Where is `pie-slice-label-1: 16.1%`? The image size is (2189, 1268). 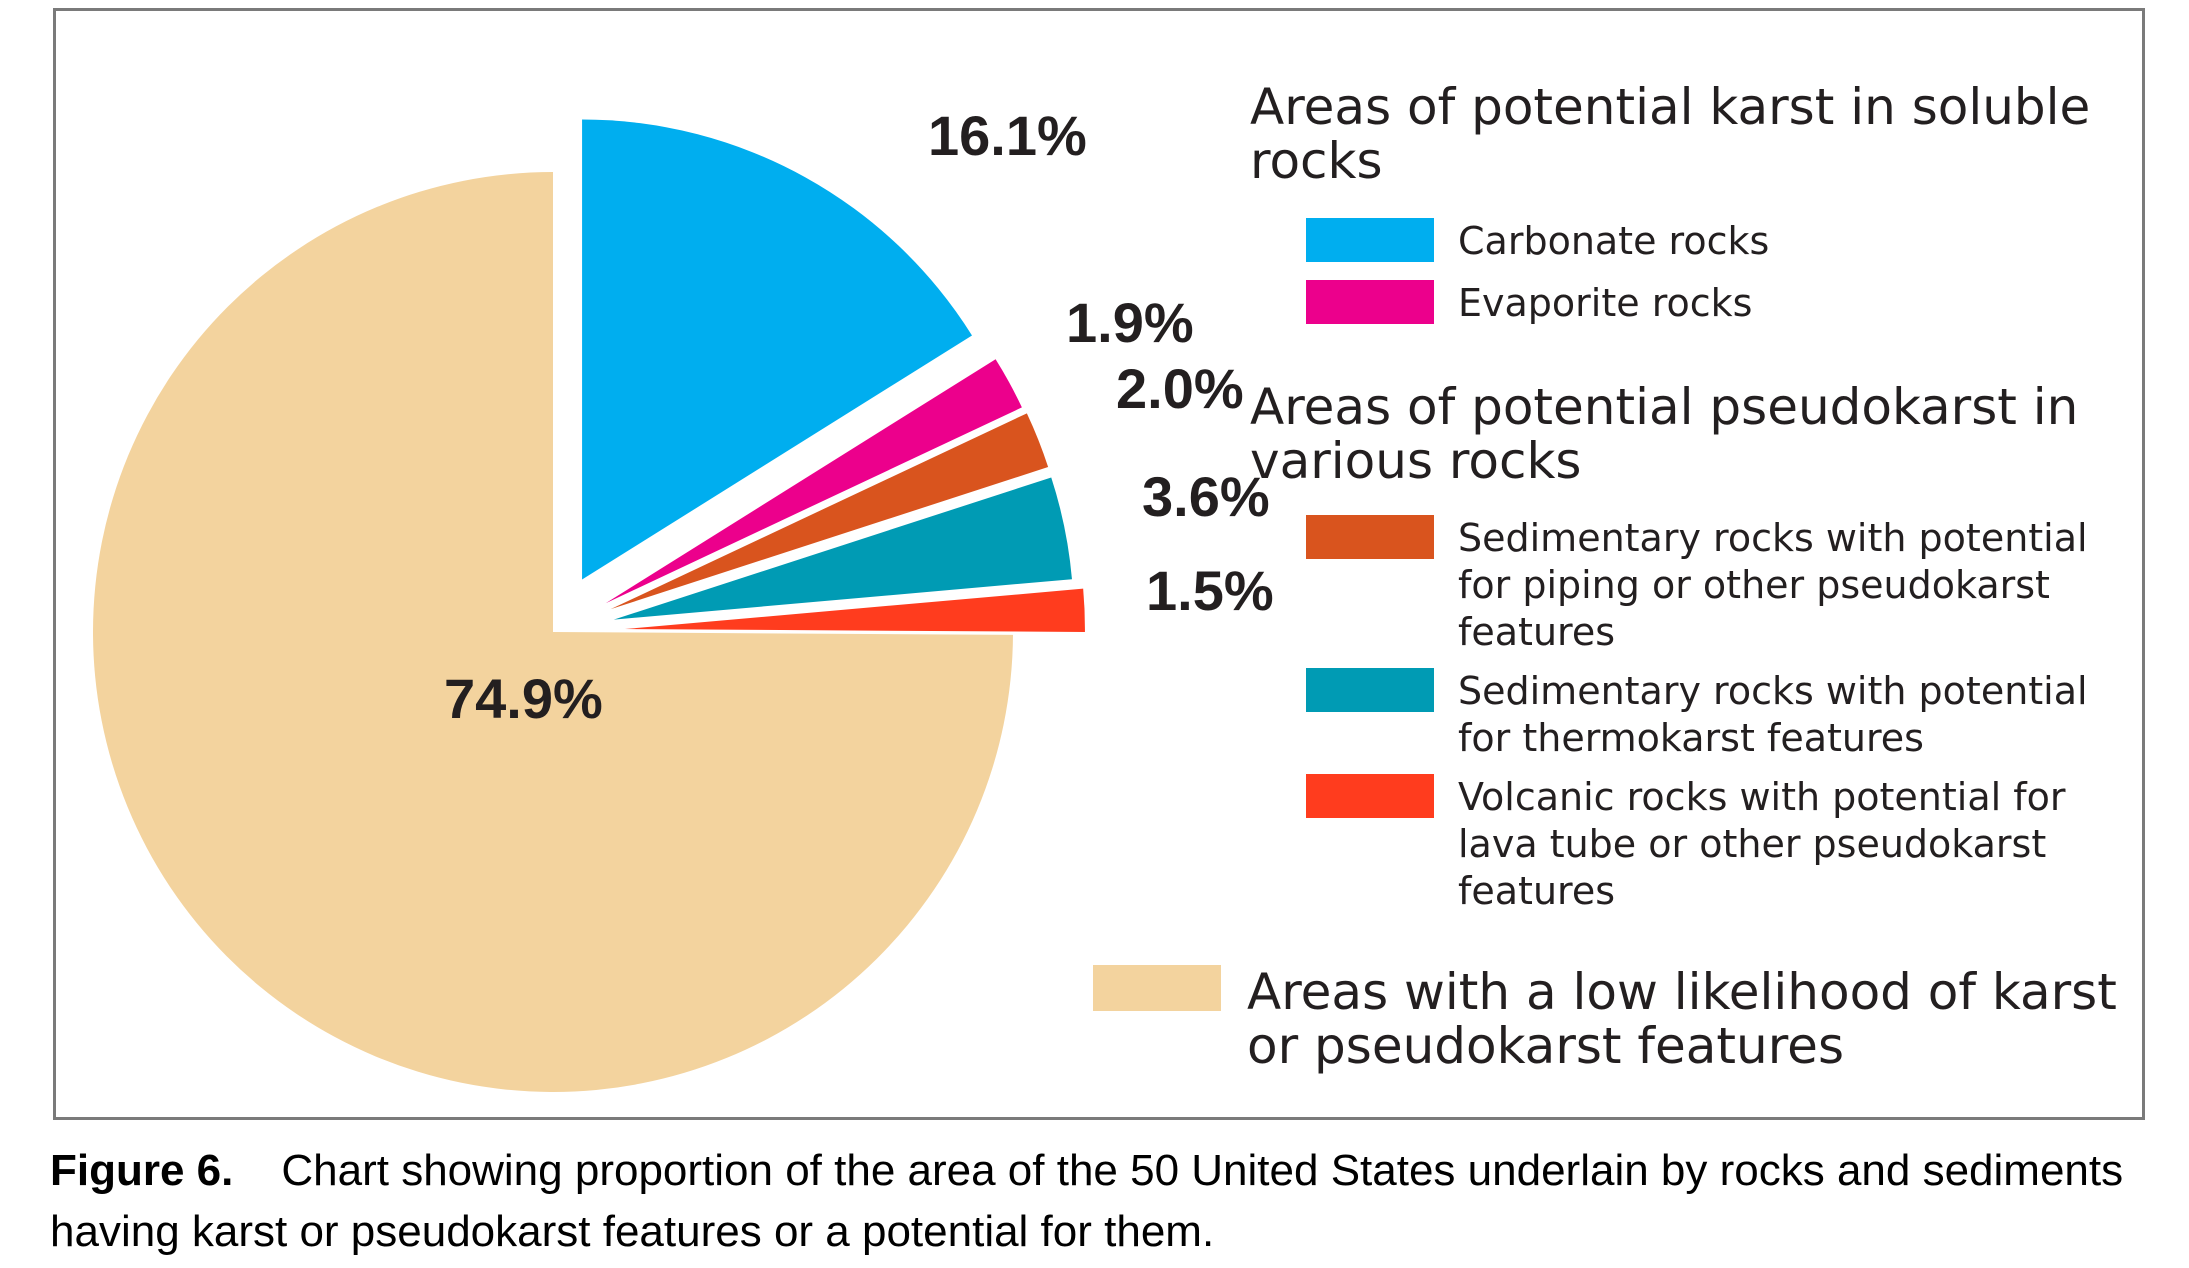 pie-slice-label-1: 16.1% is located at coordinates (1007, 135).